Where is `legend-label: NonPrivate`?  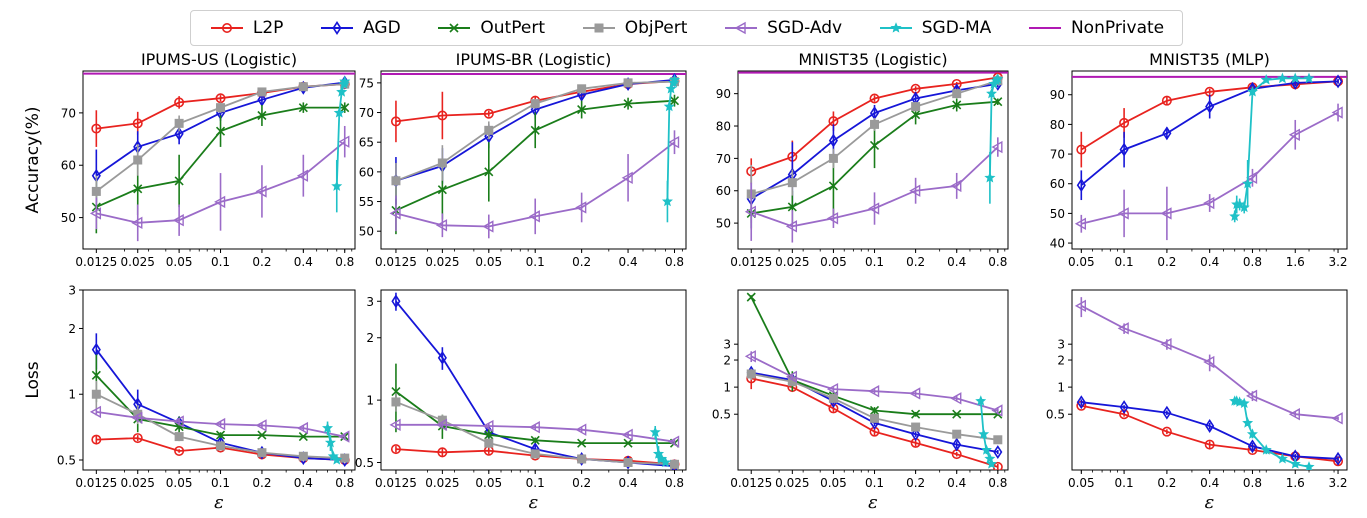 legend-label: NonPrivate is located at coordinates (1117, 28).